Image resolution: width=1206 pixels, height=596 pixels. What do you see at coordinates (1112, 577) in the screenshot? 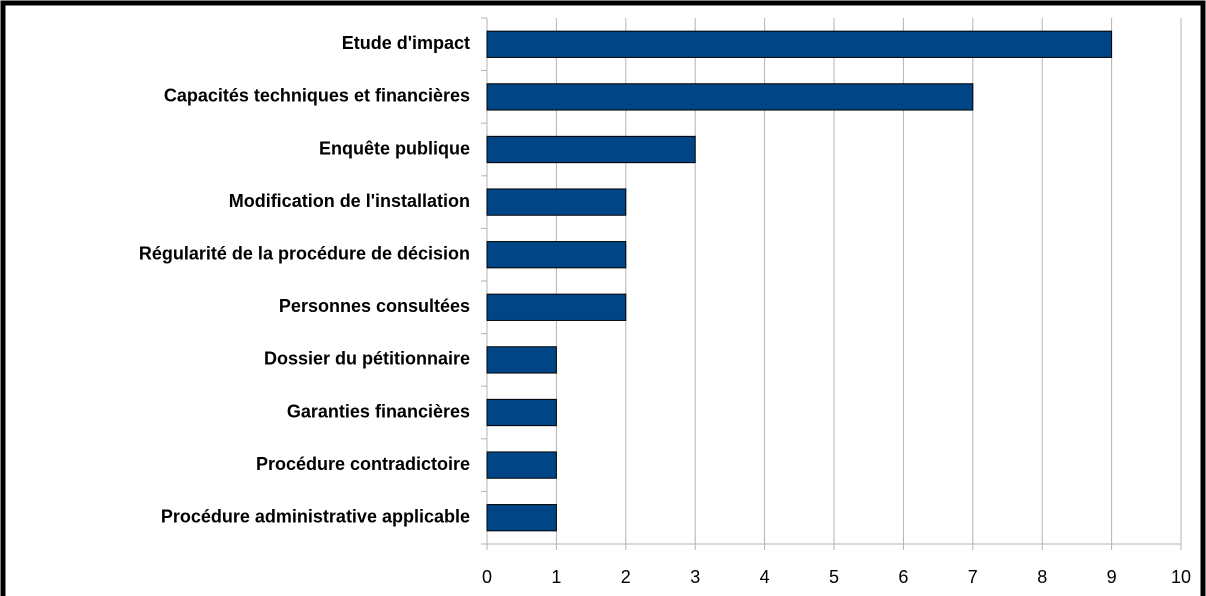
I see `x-tick-label: 9` at bounding box center [1112, 577].